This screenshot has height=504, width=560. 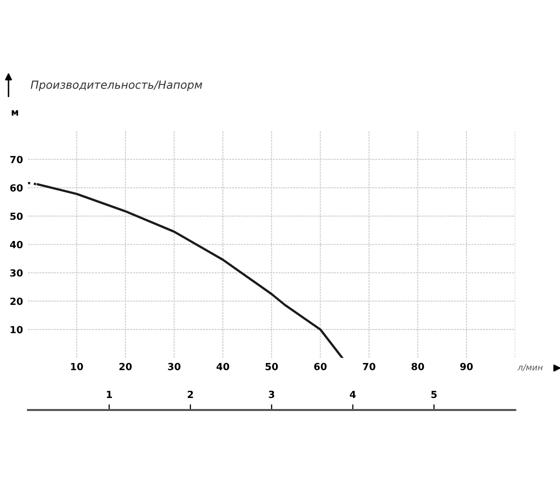 What do you see at coordinates (16, 160) in the screenshot?
I see `y-tick-label: 70` at bounding box center [16, 160].